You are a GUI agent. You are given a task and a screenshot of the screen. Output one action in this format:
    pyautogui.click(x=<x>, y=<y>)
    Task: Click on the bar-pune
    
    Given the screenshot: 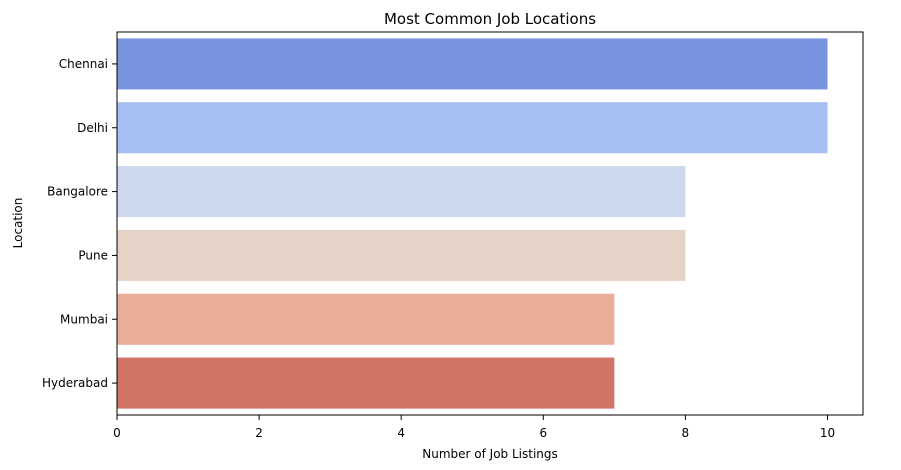 What is the action you would take?
    pyautogui.click(x=401, y=255)
    